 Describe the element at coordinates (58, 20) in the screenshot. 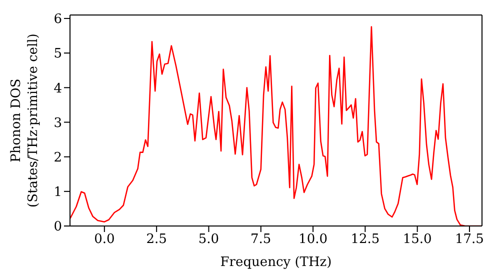

I see `y-tick-label: 6` at that location.